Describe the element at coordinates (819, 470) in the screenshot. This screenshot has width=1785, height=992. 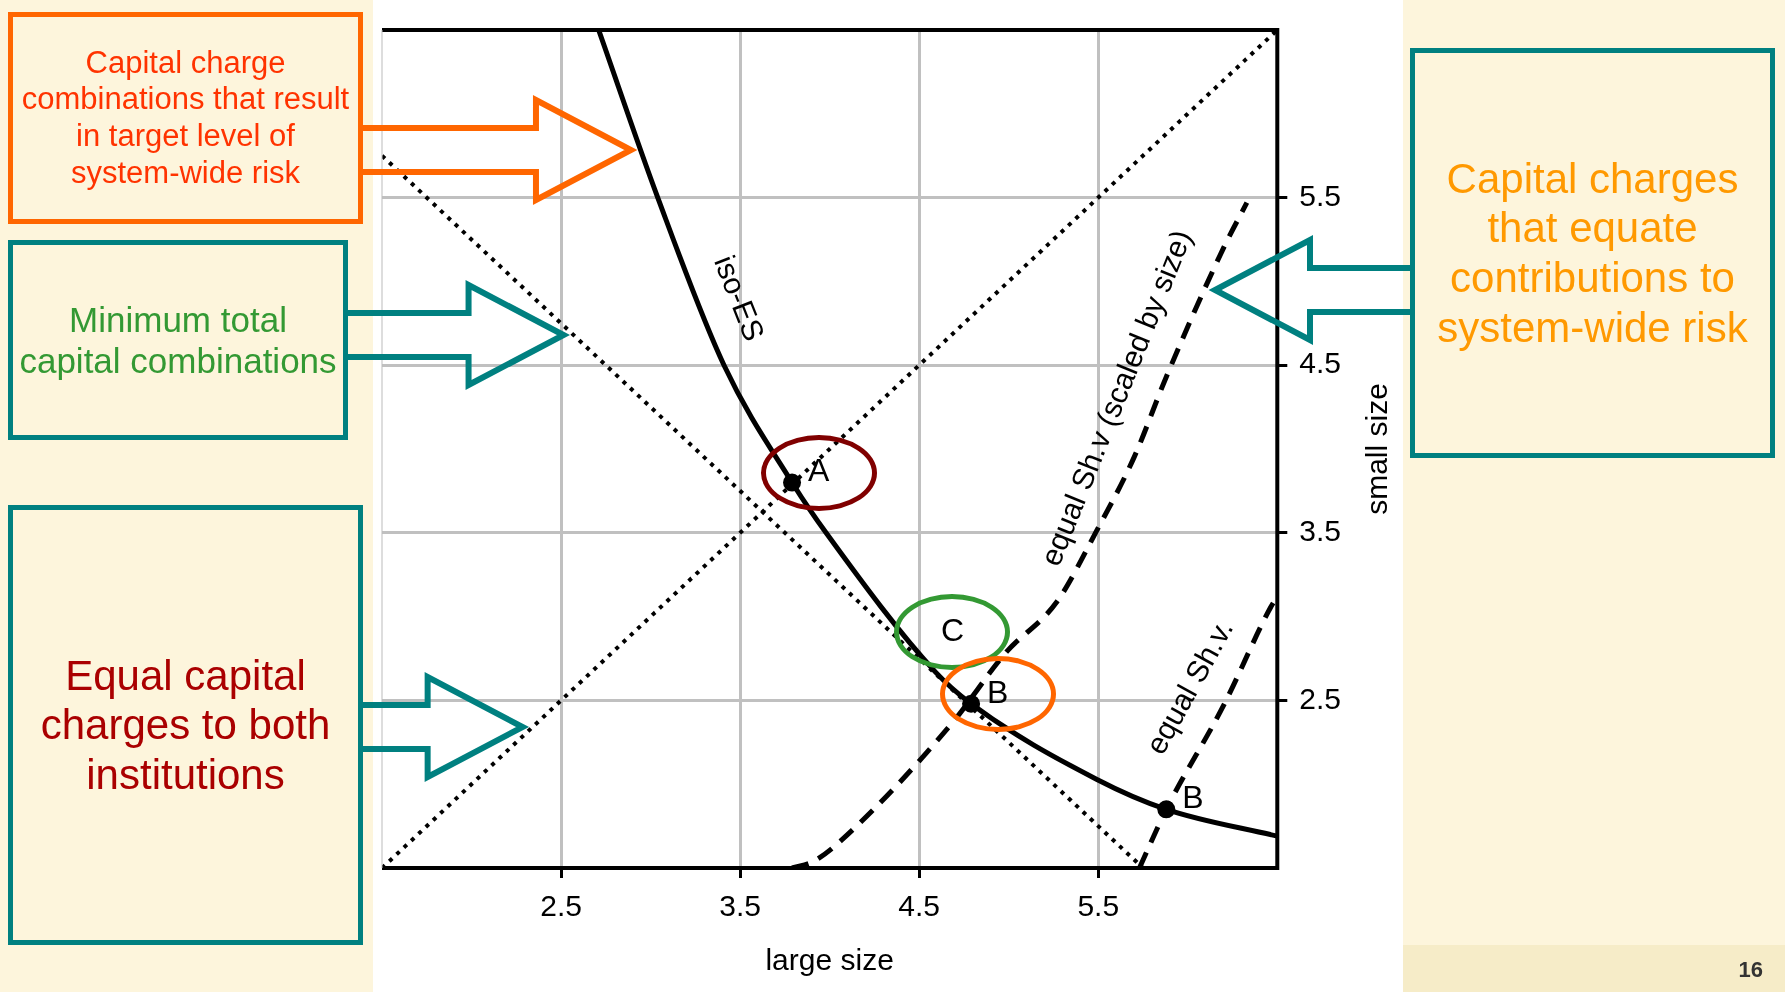
I see `annotation: A` at that location.